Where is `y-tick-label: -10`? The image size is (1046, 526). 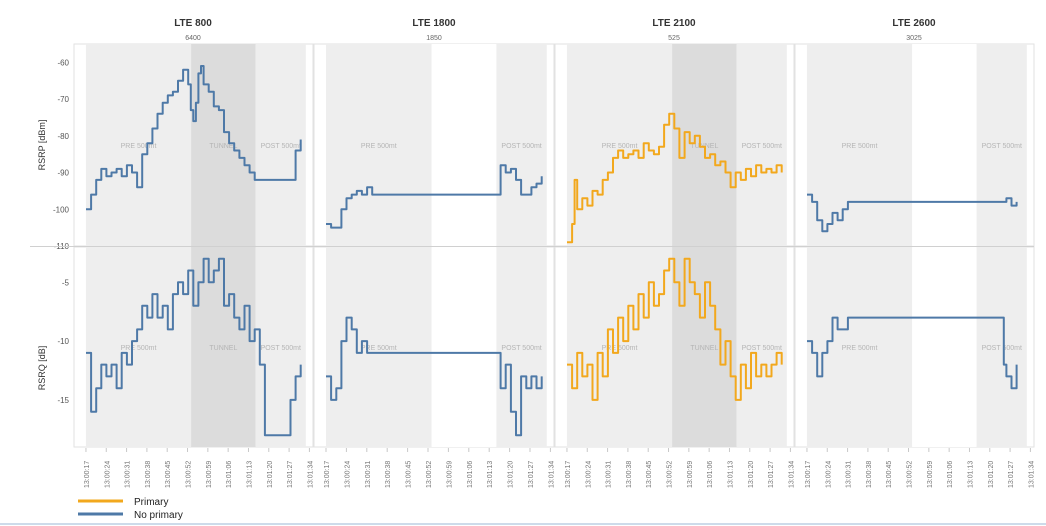
y-tick-label: -10 is located at coordinates (63, 341).